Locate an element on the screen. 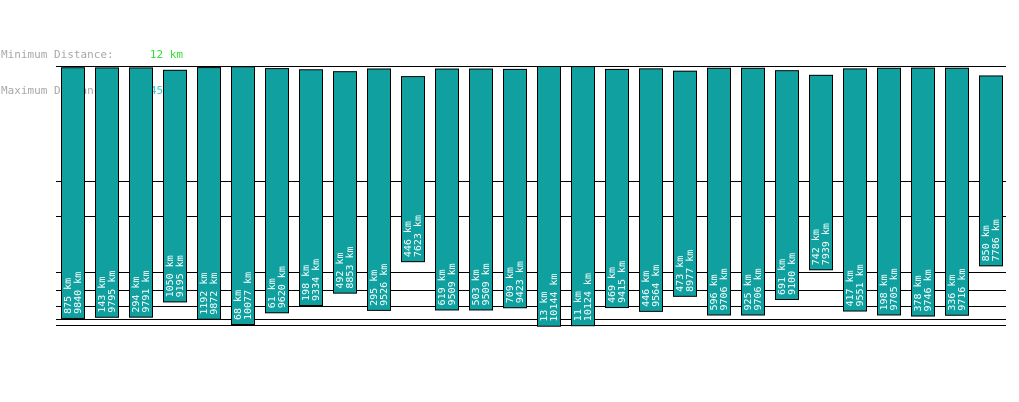 The width and height of the screenshot is (1019, 402). bar-label-primary: 336 km is located at coordinates (952, 293).